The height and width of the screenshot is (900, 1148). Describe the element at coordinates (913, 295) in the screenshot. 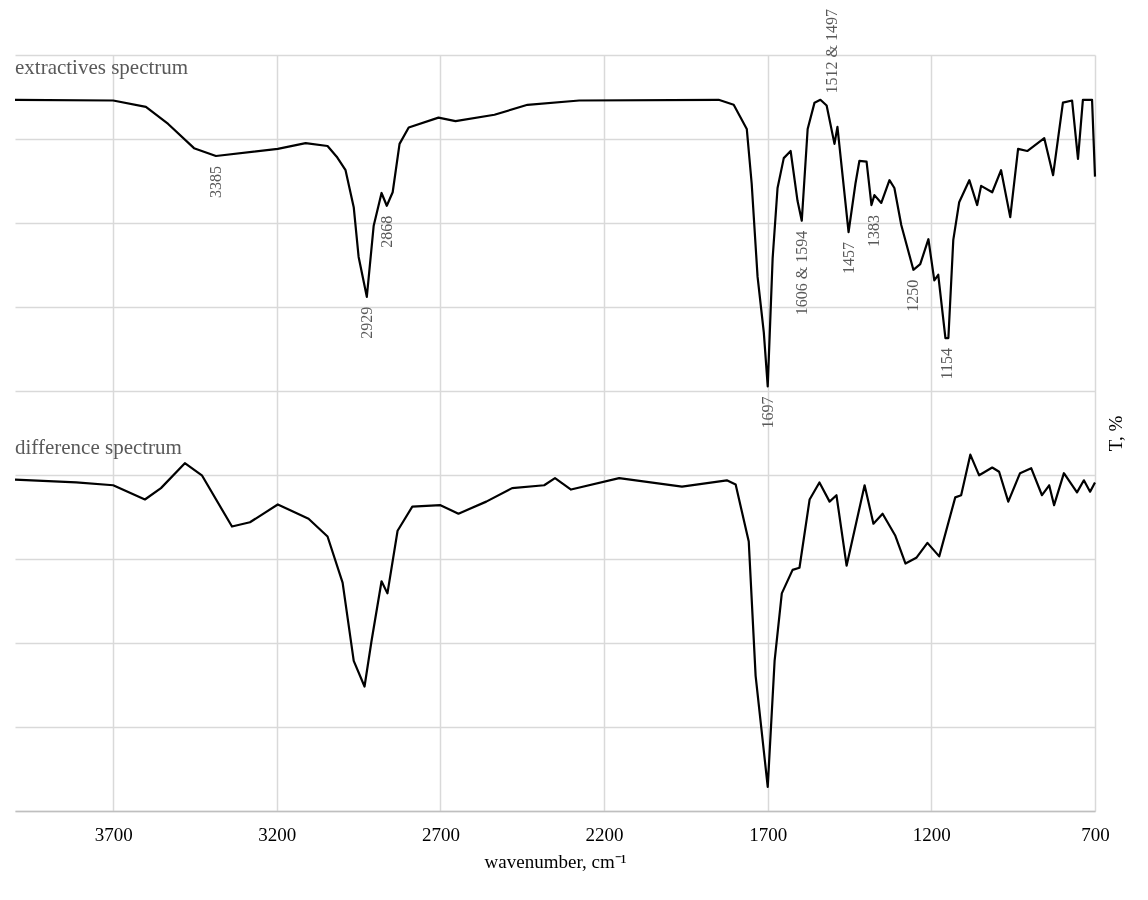

I see `annotation: 1250` at that location.